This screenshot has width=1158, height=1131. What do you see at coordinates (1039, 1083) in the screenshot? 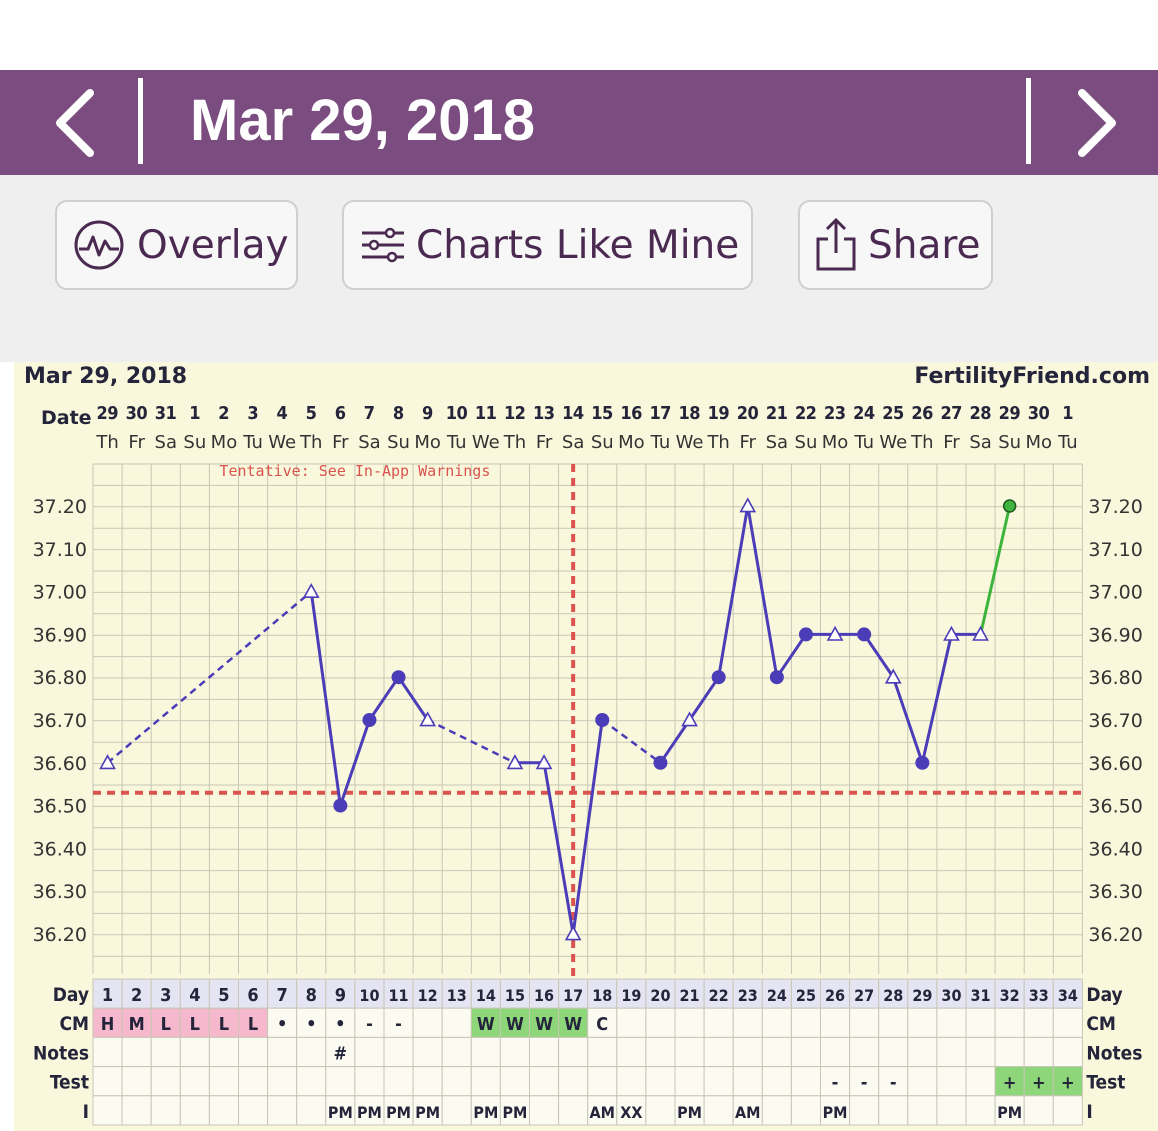
I see `row-cell-text: +` at bounding box center [1039, 1083].